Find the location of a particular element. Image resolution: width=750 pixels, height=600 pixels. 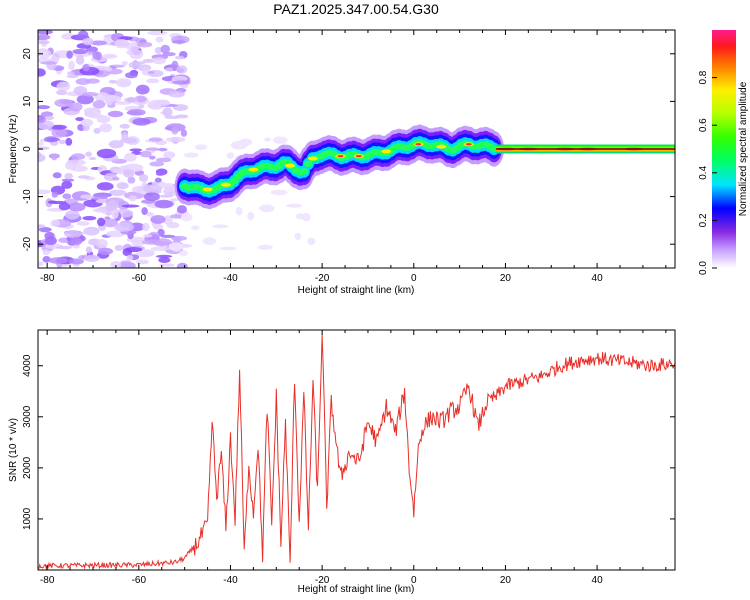

colorbar-tick-label: 0.0 is located at coordinates (703, 268).